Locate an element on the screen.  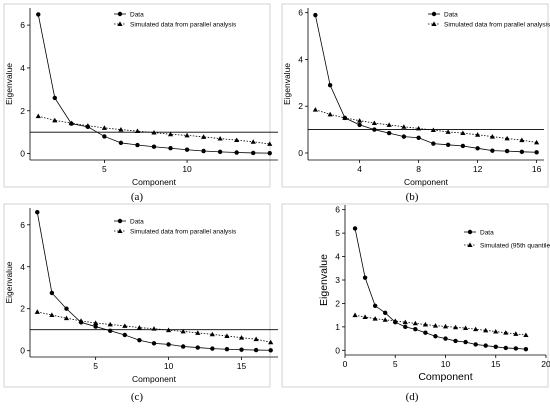
x-tick-label: 5 is located at coordinates (395, 364).